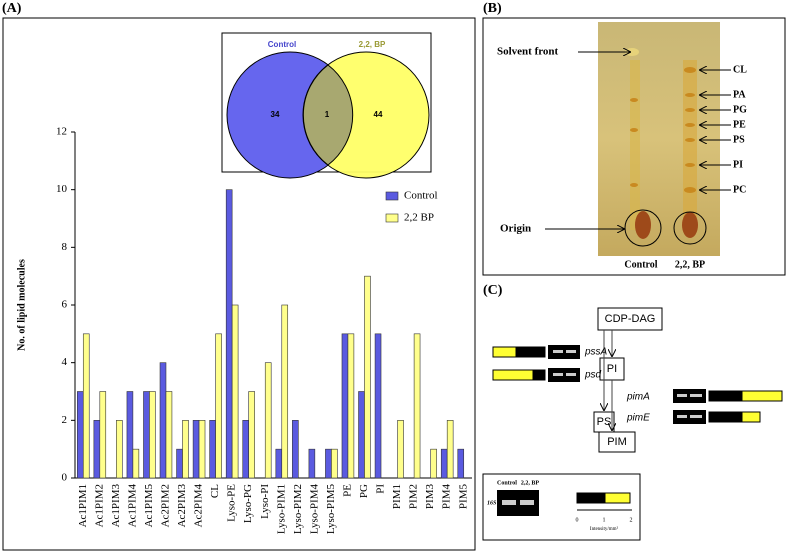 The width and height of the screenshot is (787, 558). What do you see at coordinates (739, 139) in the screenshot?
I see `band-label: PS` at bounding box center [739, 139].